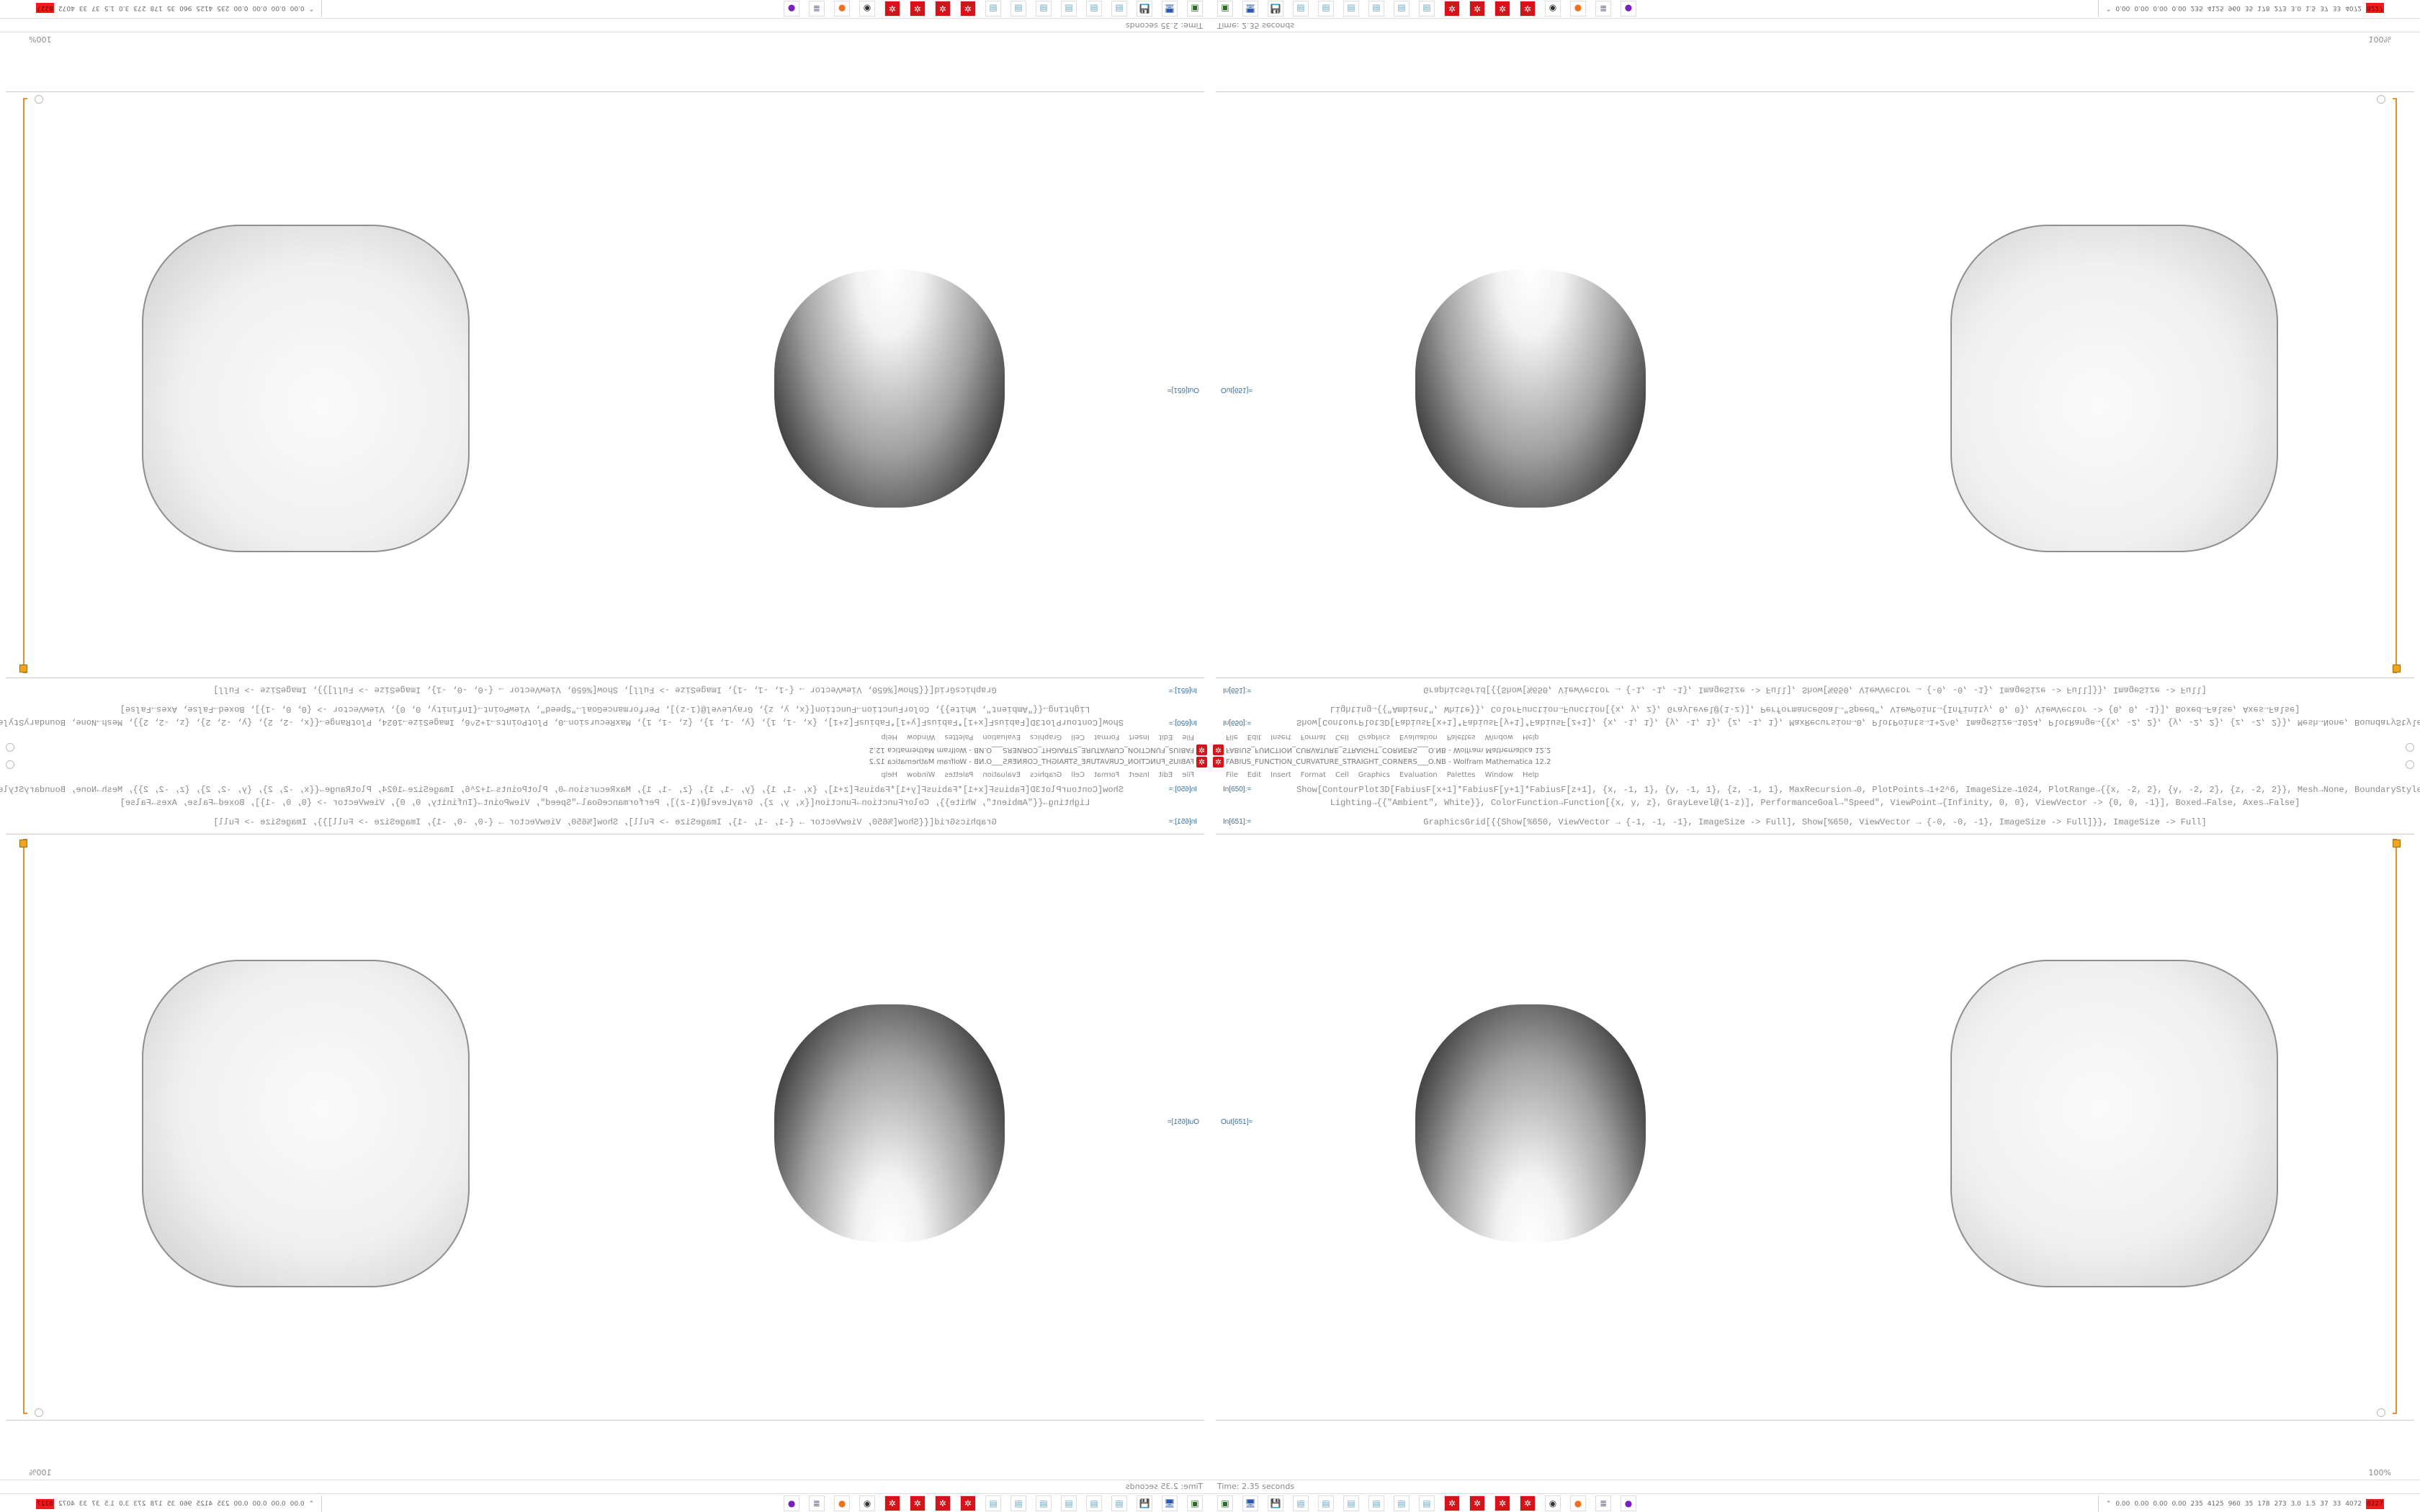  I want to click on green-drive-icon: ▣, so click(1225, 9).